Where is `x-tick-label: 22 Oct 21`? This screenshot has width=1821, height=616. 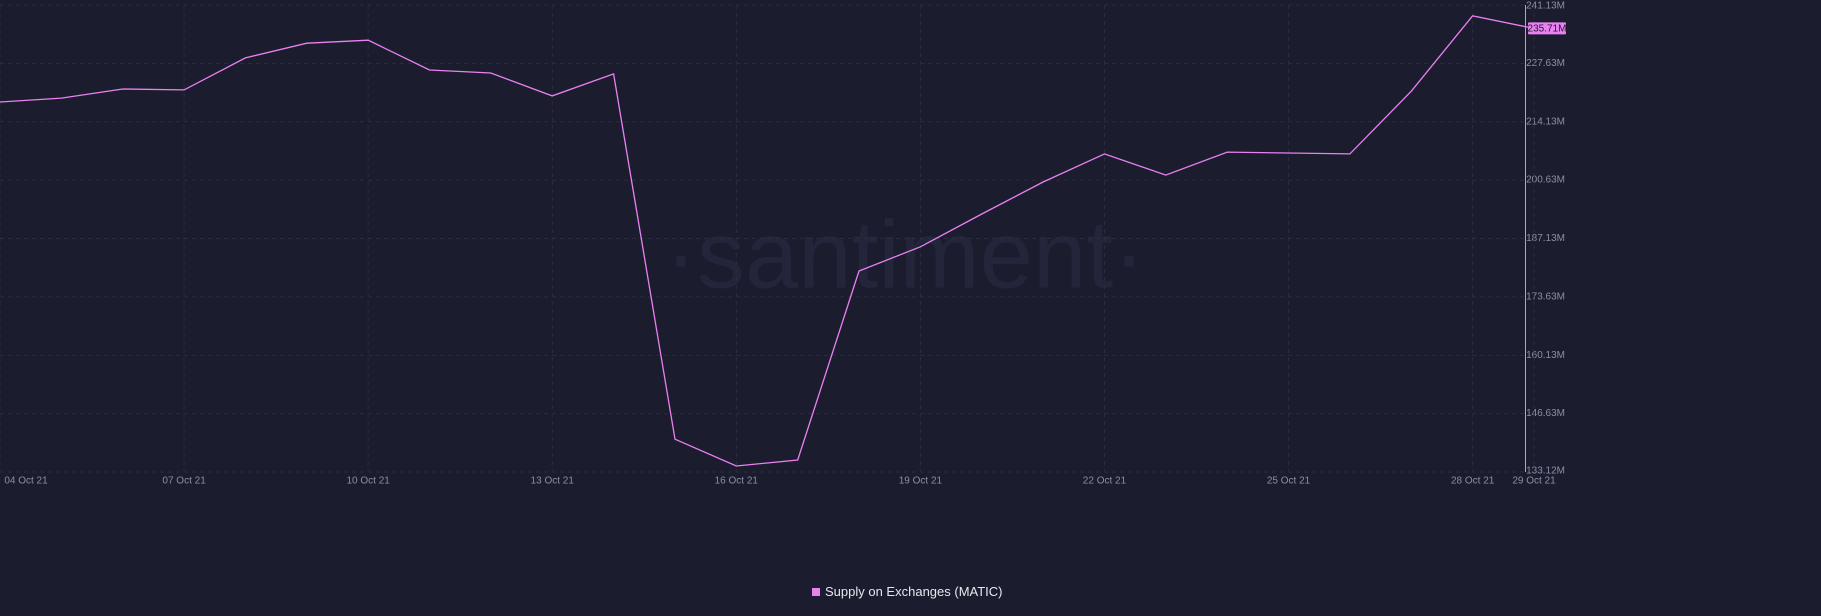
x-tick-label: 22 Oct 21 is located at coordinates (1105, 481).